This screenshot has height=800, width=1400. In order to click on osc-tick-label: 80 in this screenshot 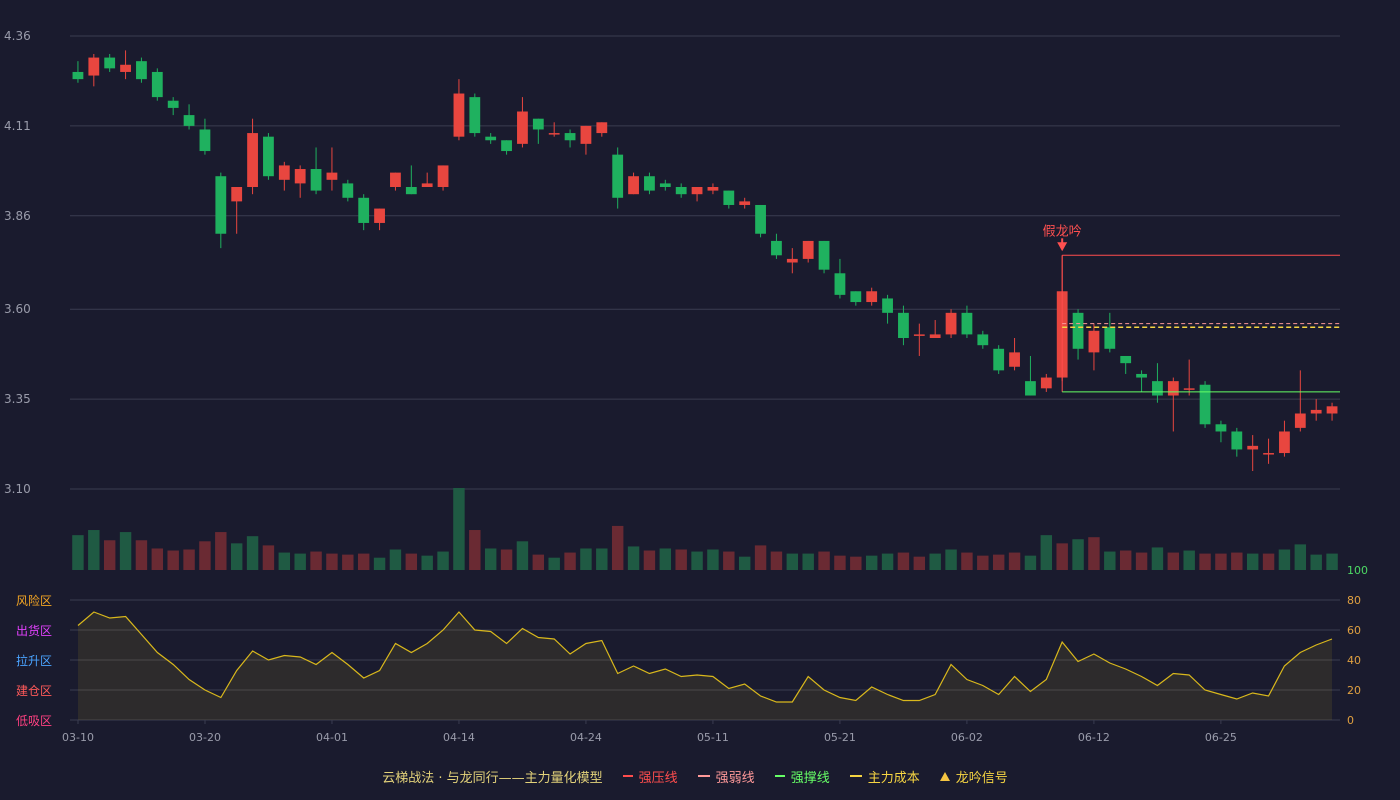, I will do `click(1354, 600)`.